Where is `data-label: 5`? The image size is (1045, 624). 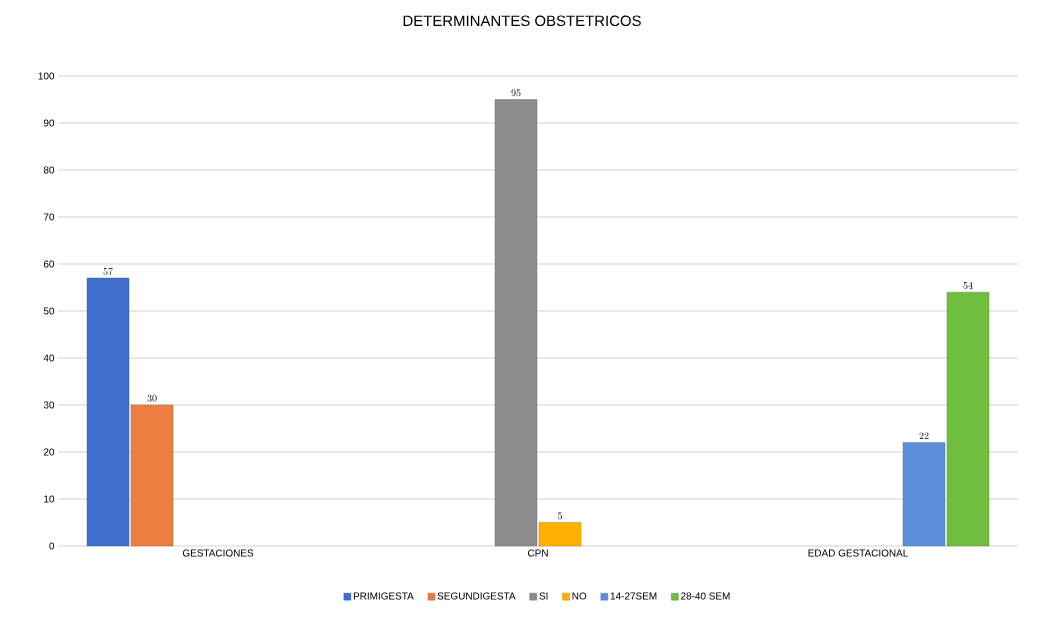
data-label: 5 is located at coordinates (560, 516).